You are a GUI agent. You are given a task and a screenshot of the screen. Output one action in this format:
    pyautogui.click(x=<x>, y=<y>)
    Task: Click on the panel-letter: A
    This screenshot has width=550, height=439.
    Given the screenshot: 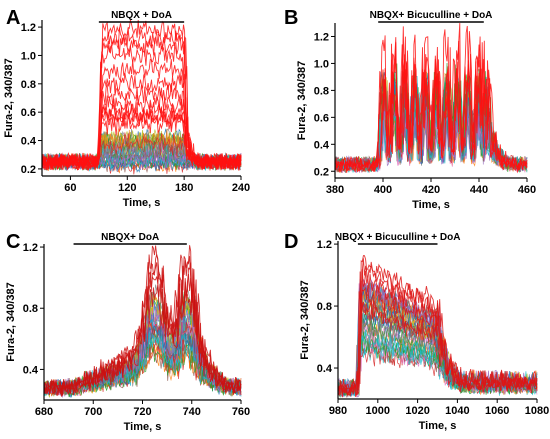 What is the action you would take?
    pyautogui.click(x=13, y=18)
    